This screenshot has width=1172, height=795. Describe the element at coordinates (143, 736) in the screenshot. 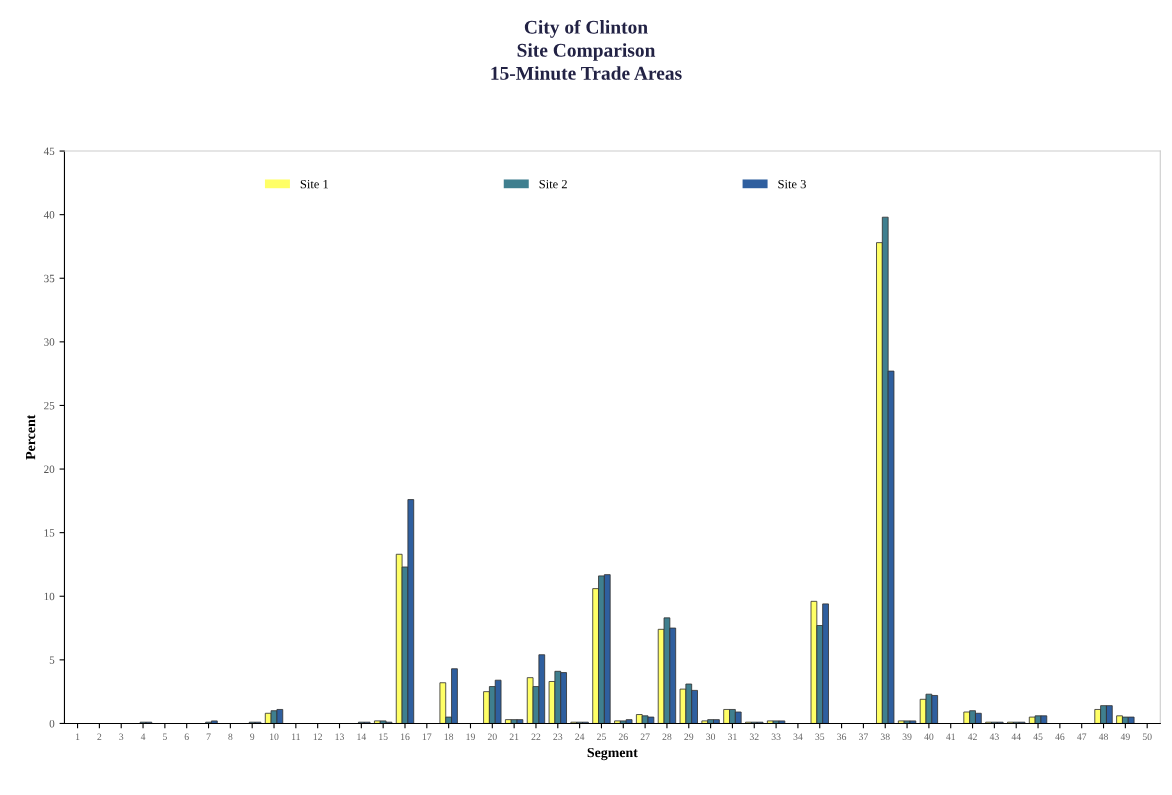

I see `x-tick-label: 4` at that location.